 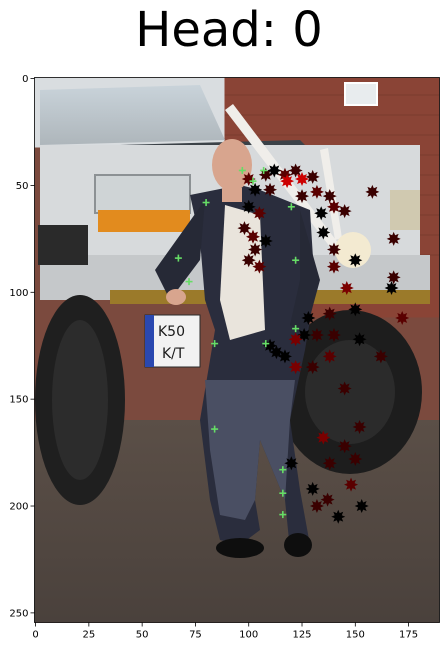 I want to click on y-tick-label: 200, so click(x=18, y=507).